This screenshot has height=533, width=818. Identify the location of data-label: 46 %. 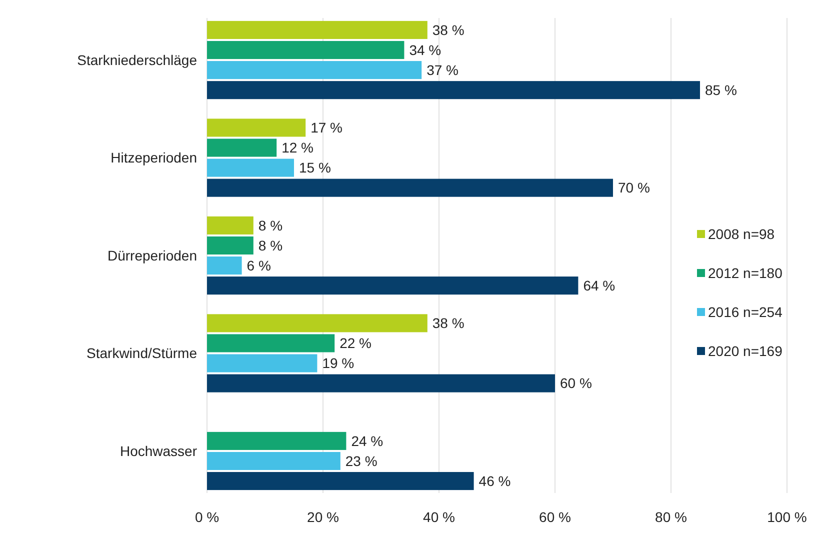
(494, 480).